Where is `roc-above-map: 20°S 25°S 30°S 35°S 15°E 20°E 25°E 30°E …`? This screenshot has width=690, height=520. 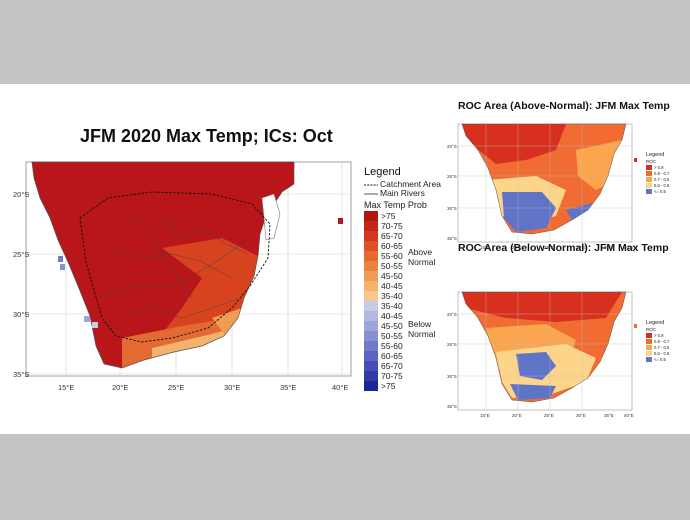 roc-above-map: 20°S 25°S 30°S 35°S 15°E 20°E 25°E 30°E … is located at coordinates (542, 186).